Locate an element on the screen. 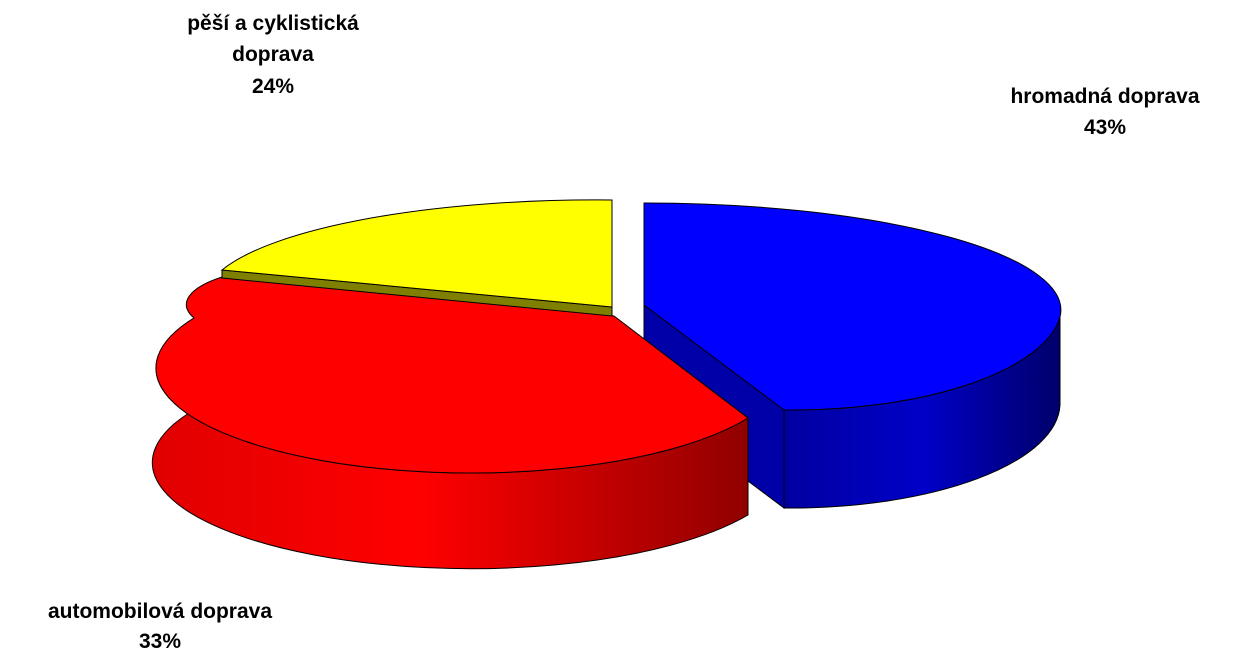 The width and height of the screenshot is (1233, 653). label-pesi-a-cyklisticka-doprava-name-line2: doprava is located at coordinates (273, 54).